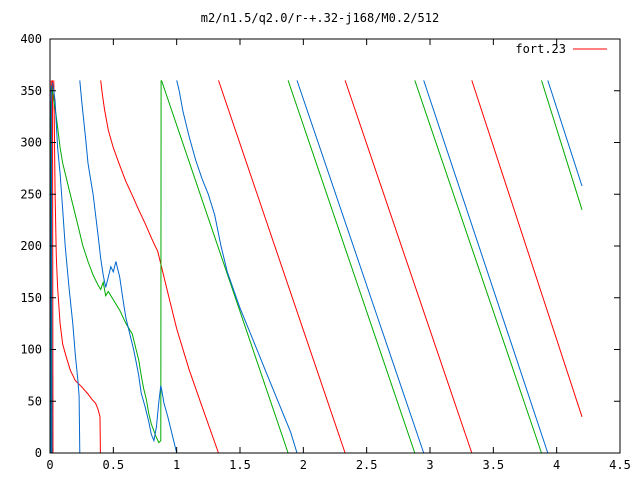 The height and width of the screenshot is (480, 640). I want to click on y-tick-label: 50, so click(35, 401).